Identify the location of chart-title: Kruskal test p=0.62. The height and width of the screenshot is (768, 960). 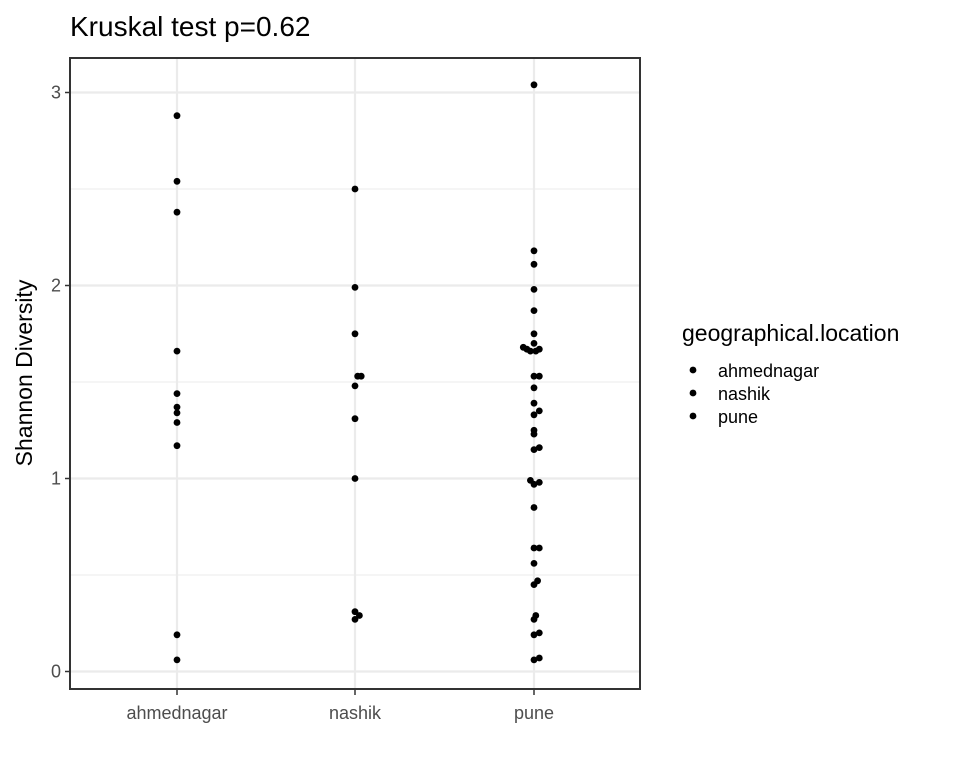
(190, 26).